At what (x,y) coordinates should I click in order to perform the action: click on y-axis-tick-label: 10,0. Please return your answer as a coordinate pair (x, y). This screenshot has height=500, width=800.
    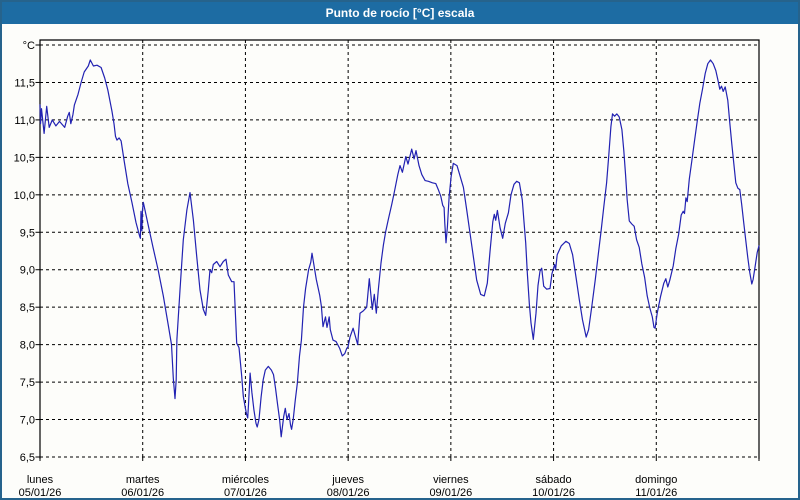
    Looking at the image, I should click on (24, 196).